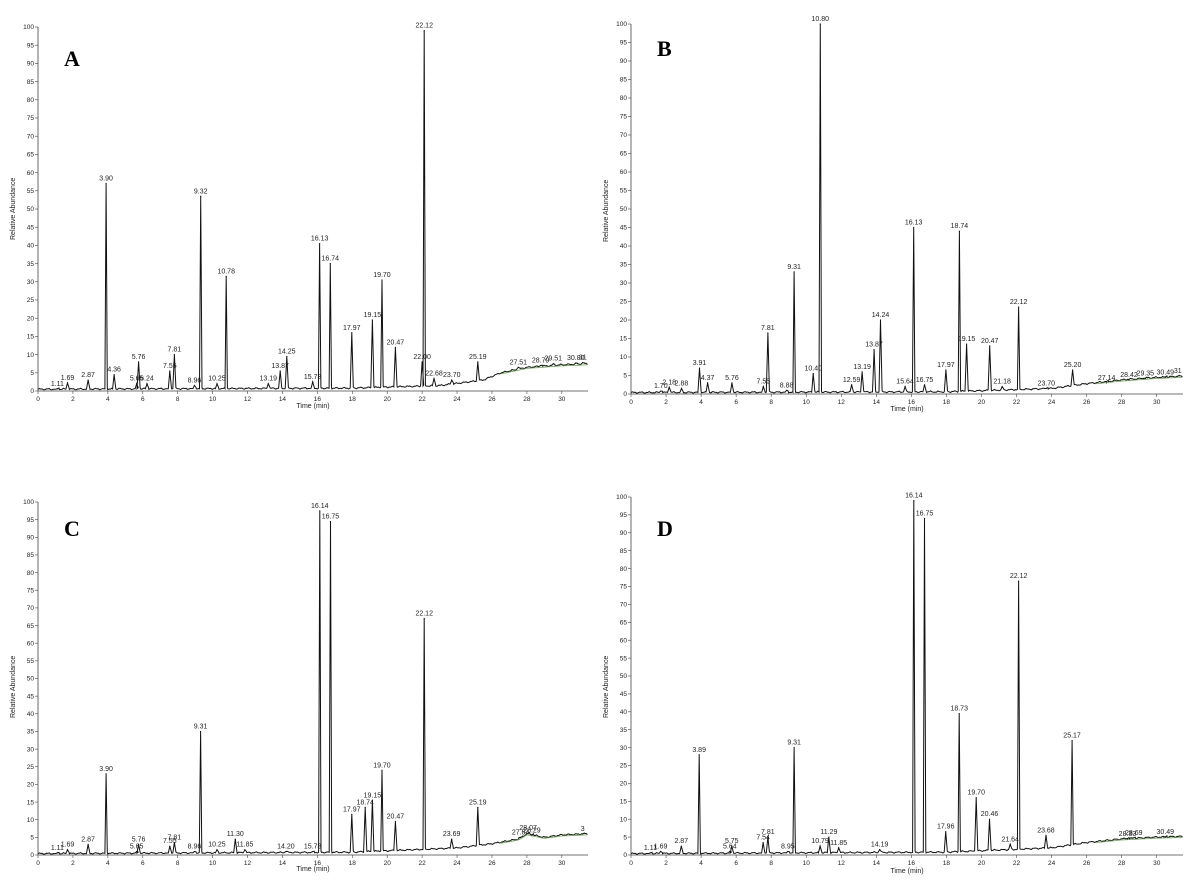  What do you see at coordinates (521, 832) in the screenshot?
I see `peak-label: 27.64` at bounding box center [521, 832].